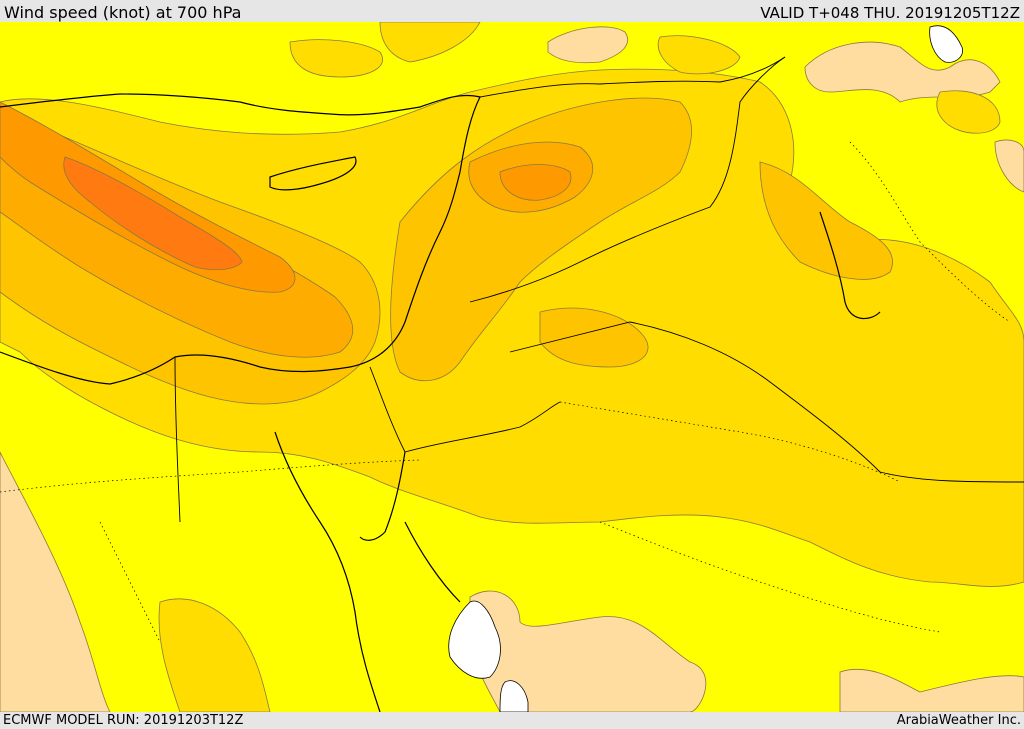  What do you see at coordinates (177, 439) in the screenshot?
I see `border-egypt-libya` at bounding box center [177, 439].